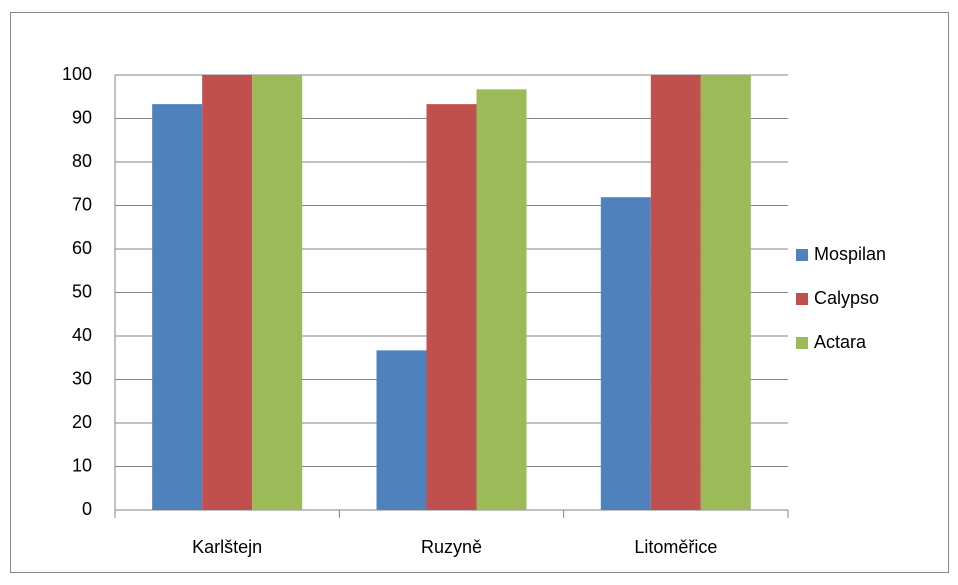 This screenshot has height=585, width=958. I want to click on y-tick-label: 50, so click(82, 291).